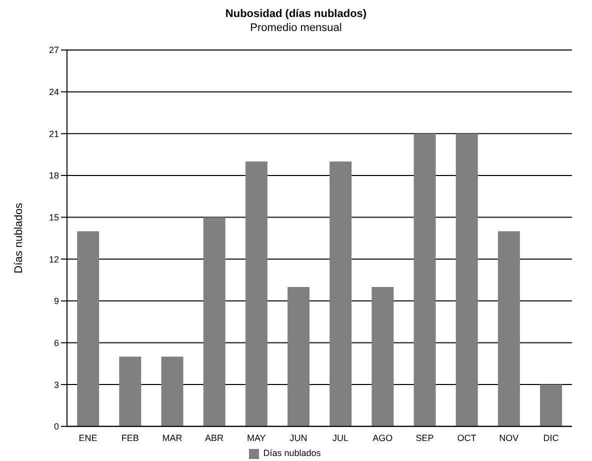  What do you see at coordinates (53, 92) in the screenshot?
I see `y-tick-label: 24` at bounding box center [53, 92].